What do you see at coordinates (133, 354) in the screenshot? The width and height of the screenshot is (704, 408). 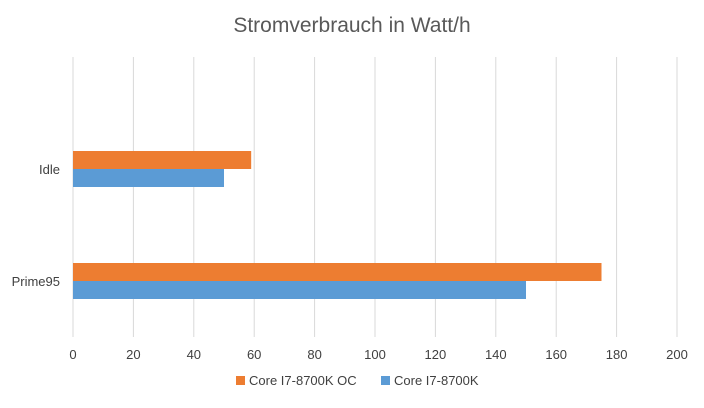 I see `x-tick-label: 20` at bounding box center [133, 354].